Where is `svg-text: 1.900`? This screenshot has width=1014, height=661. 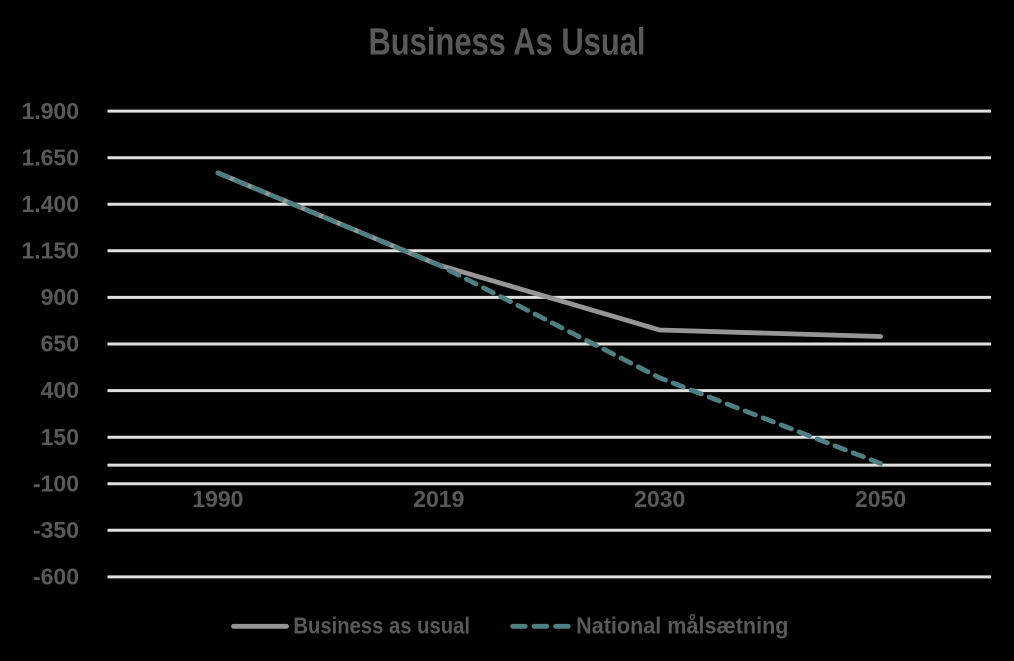 svg-text: 1.900 is located at coordinates (50, 111).